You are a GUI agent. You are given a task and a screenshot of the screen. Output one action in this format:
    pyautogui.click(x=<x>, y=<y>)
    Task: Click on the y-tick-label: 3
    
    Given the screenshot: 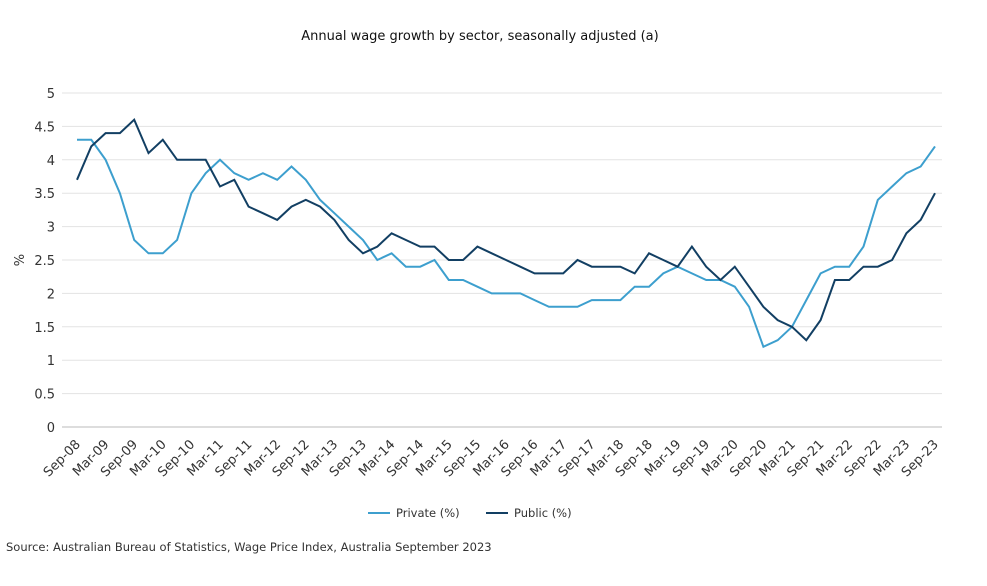 What is the action you would take?
    pyautogui.click(x=51, y=228)
    